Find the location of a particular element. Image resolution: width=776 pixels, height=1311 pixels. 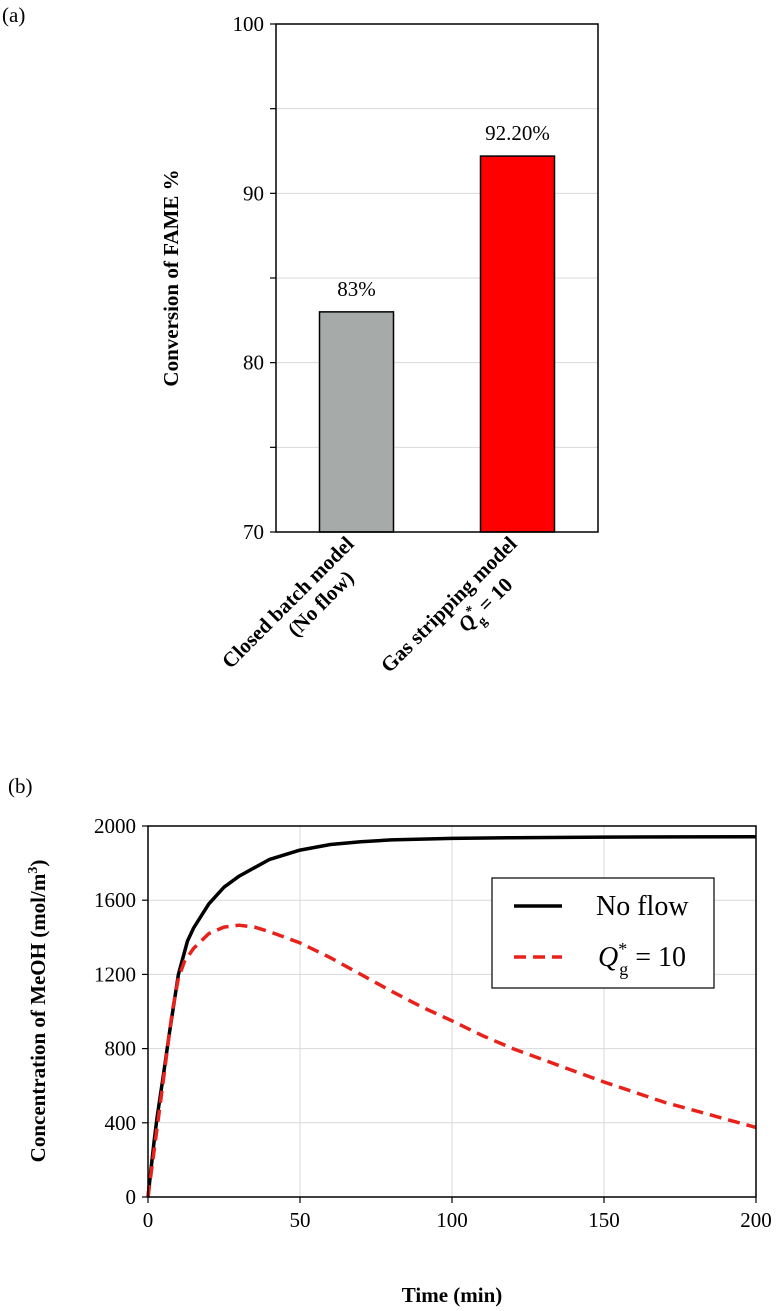

bar-y-tick-label: 100 is located at coordinates (249, 24).